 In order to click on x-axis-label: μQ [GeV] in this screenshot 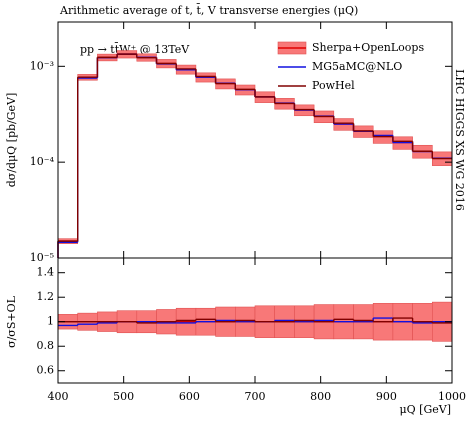, I will do `click(426, 409)`.